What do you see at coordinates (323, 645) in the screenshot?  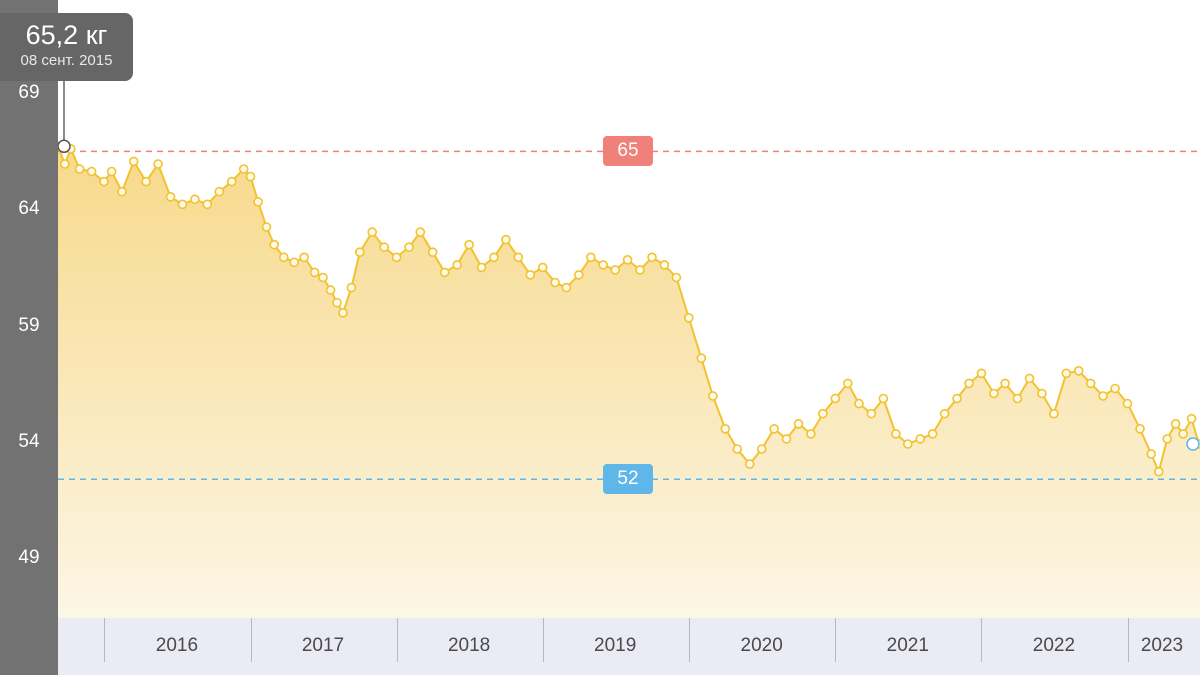 I see `x-tick-label: 2017` at bounding box center [323, 645].